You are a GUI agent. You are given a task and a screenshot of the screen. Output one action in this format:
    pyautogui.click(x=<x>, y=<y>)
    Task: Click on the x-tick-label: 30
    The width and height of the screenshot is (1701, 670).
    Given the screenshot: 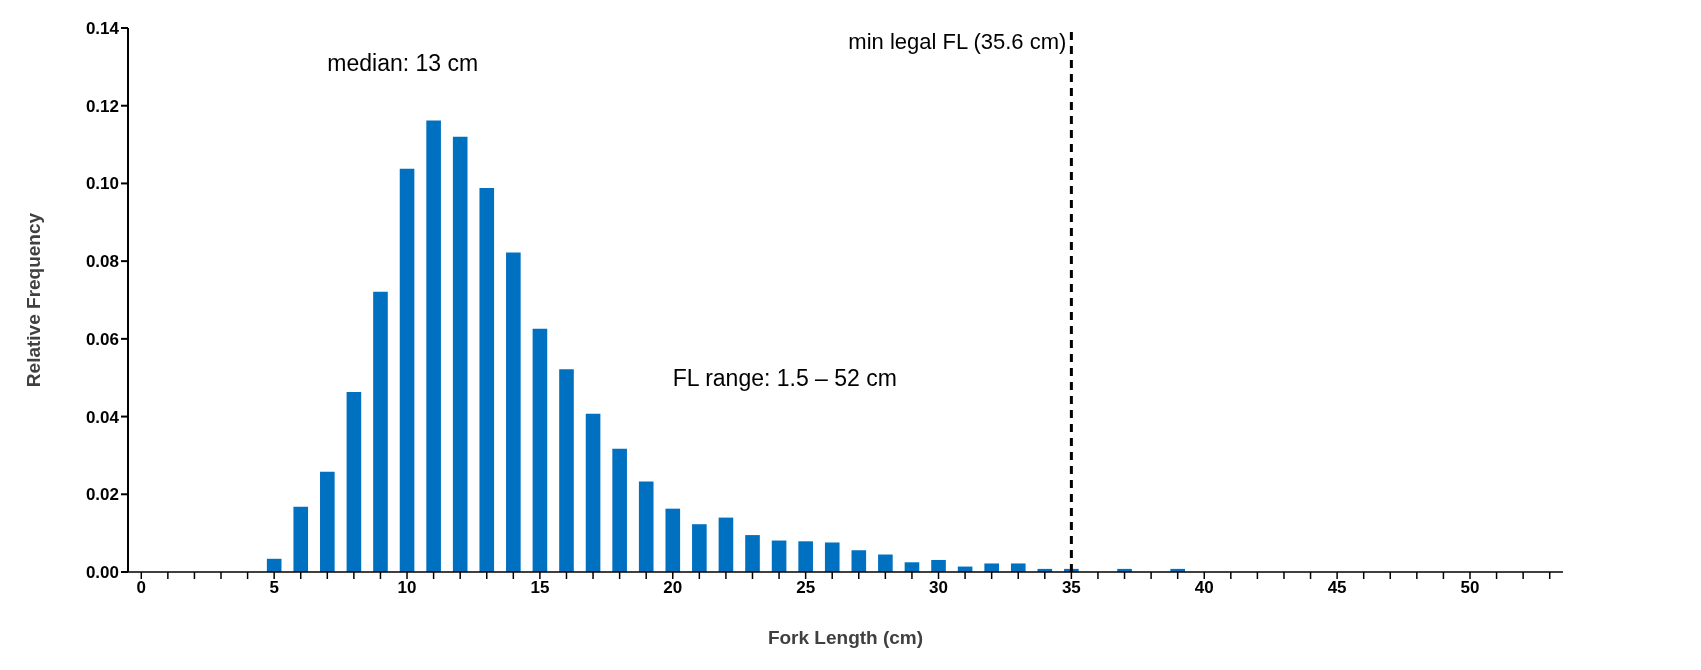 What is the action you would take?
    pyautogui.click(x=938, y=588)
    